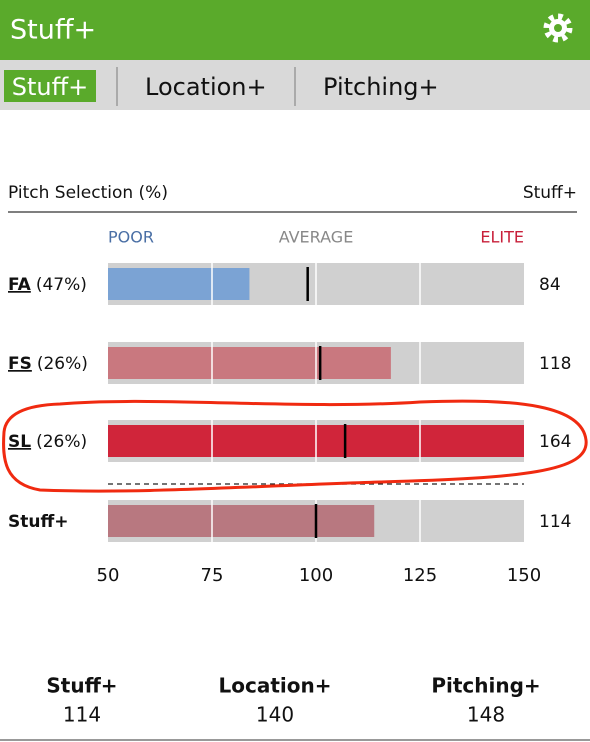  Describe the element at coordinates (20, 285) in the screenshot. I see `row-label: FA` at that location.